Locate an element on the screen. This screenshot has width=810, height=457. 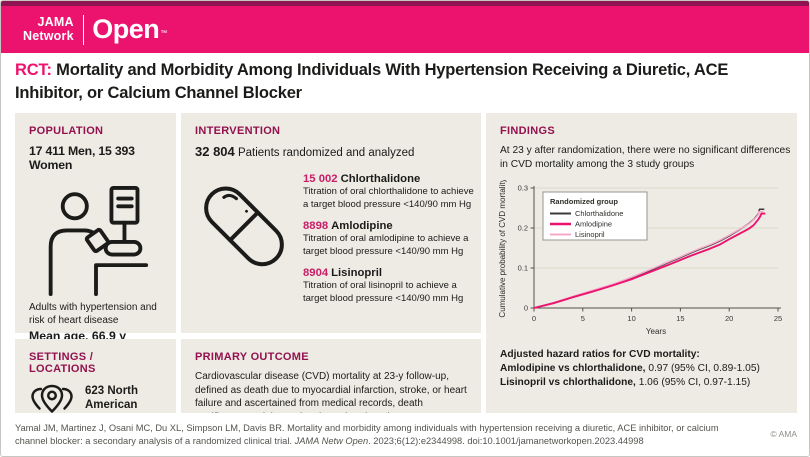
brand-header: JAMA Network Open ™ is located at coordinates (405, 29).